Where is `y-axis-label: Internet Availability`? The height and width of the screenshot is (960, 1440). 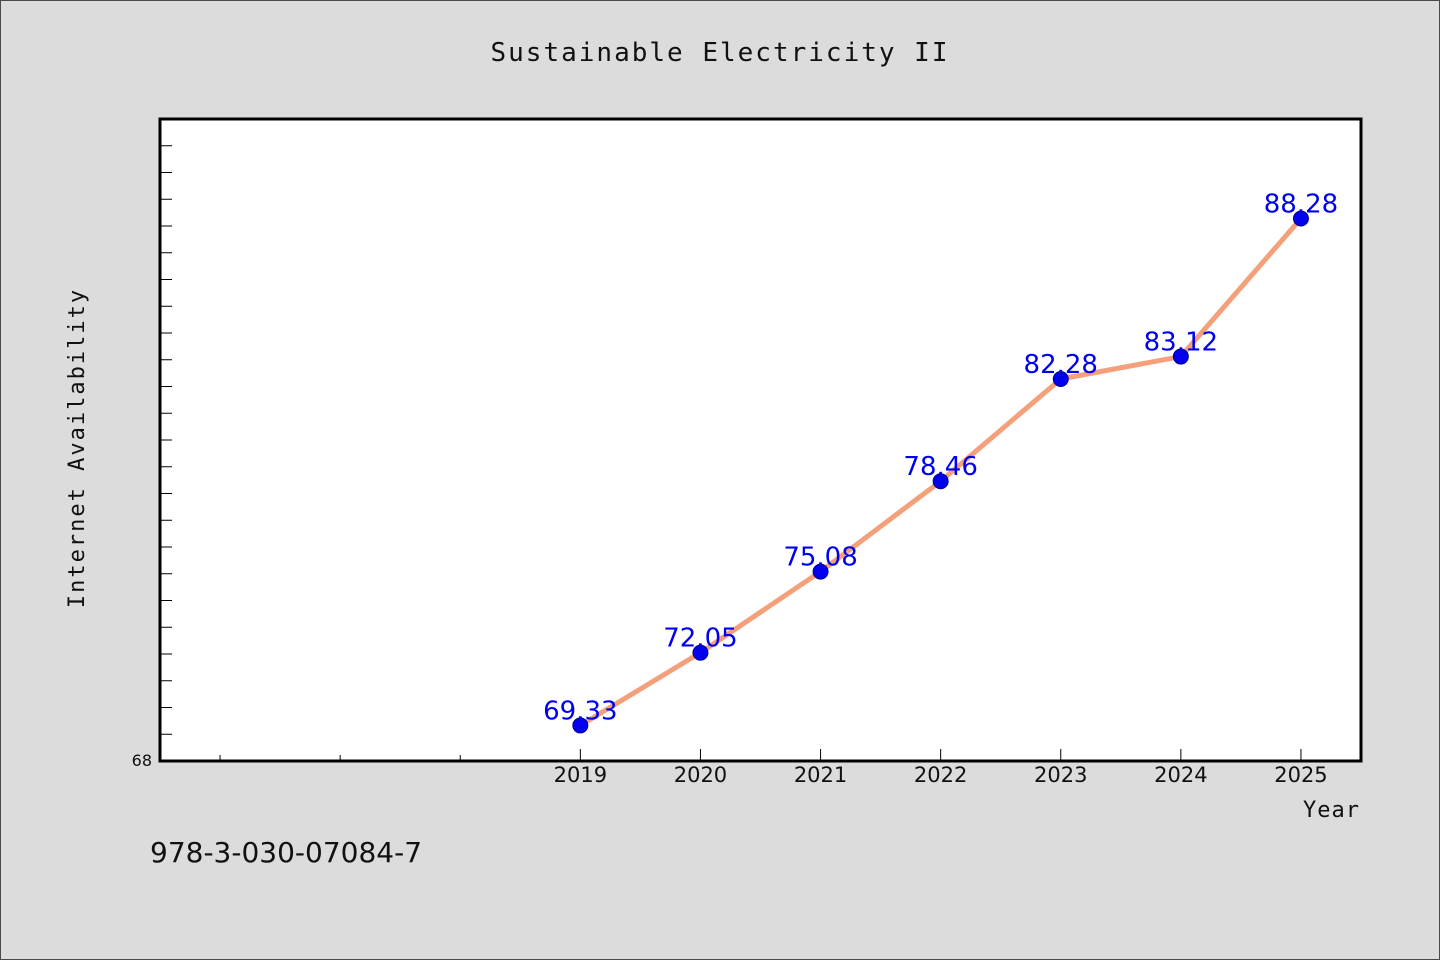
y-axis-label: Internet Availability is located at coordinates (77, 448).